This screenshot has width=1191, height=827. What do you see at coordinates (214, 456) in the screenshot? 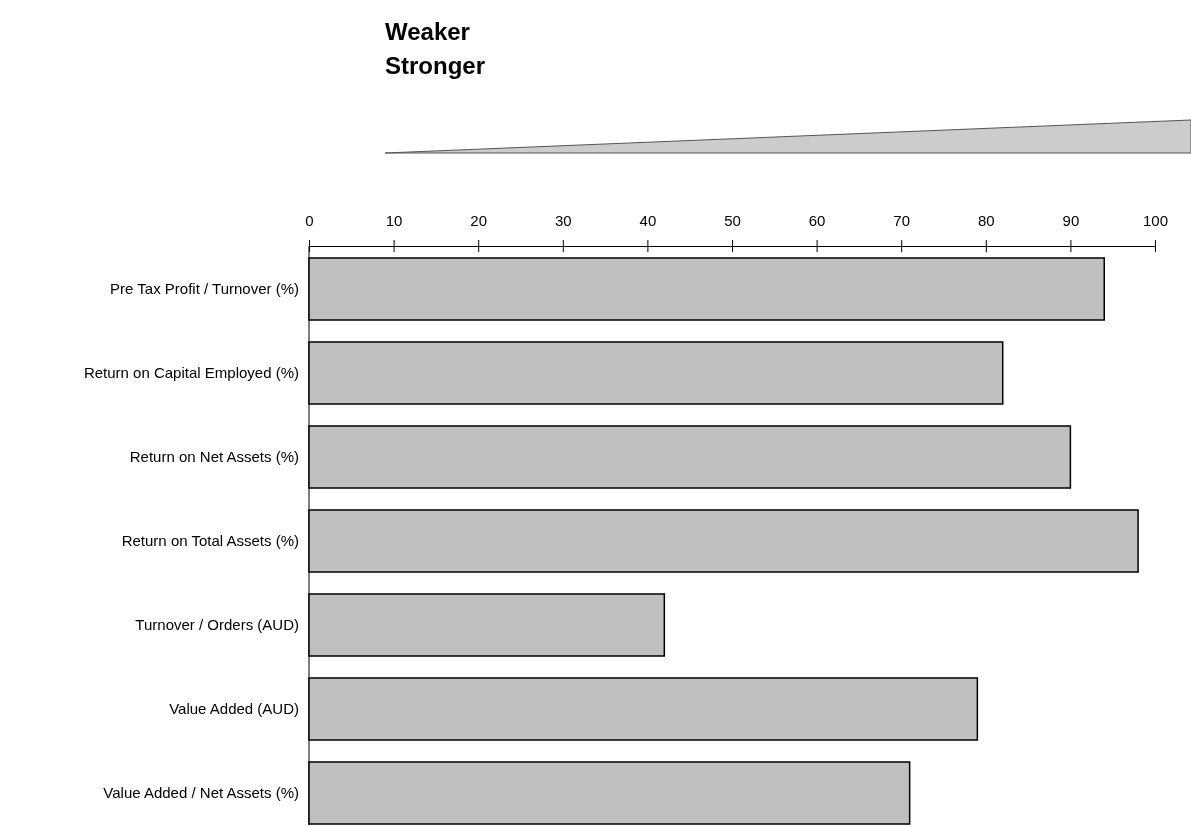
I see `y-tick-label: Return on Net Assets (%)` at bounding box center [214, 456].